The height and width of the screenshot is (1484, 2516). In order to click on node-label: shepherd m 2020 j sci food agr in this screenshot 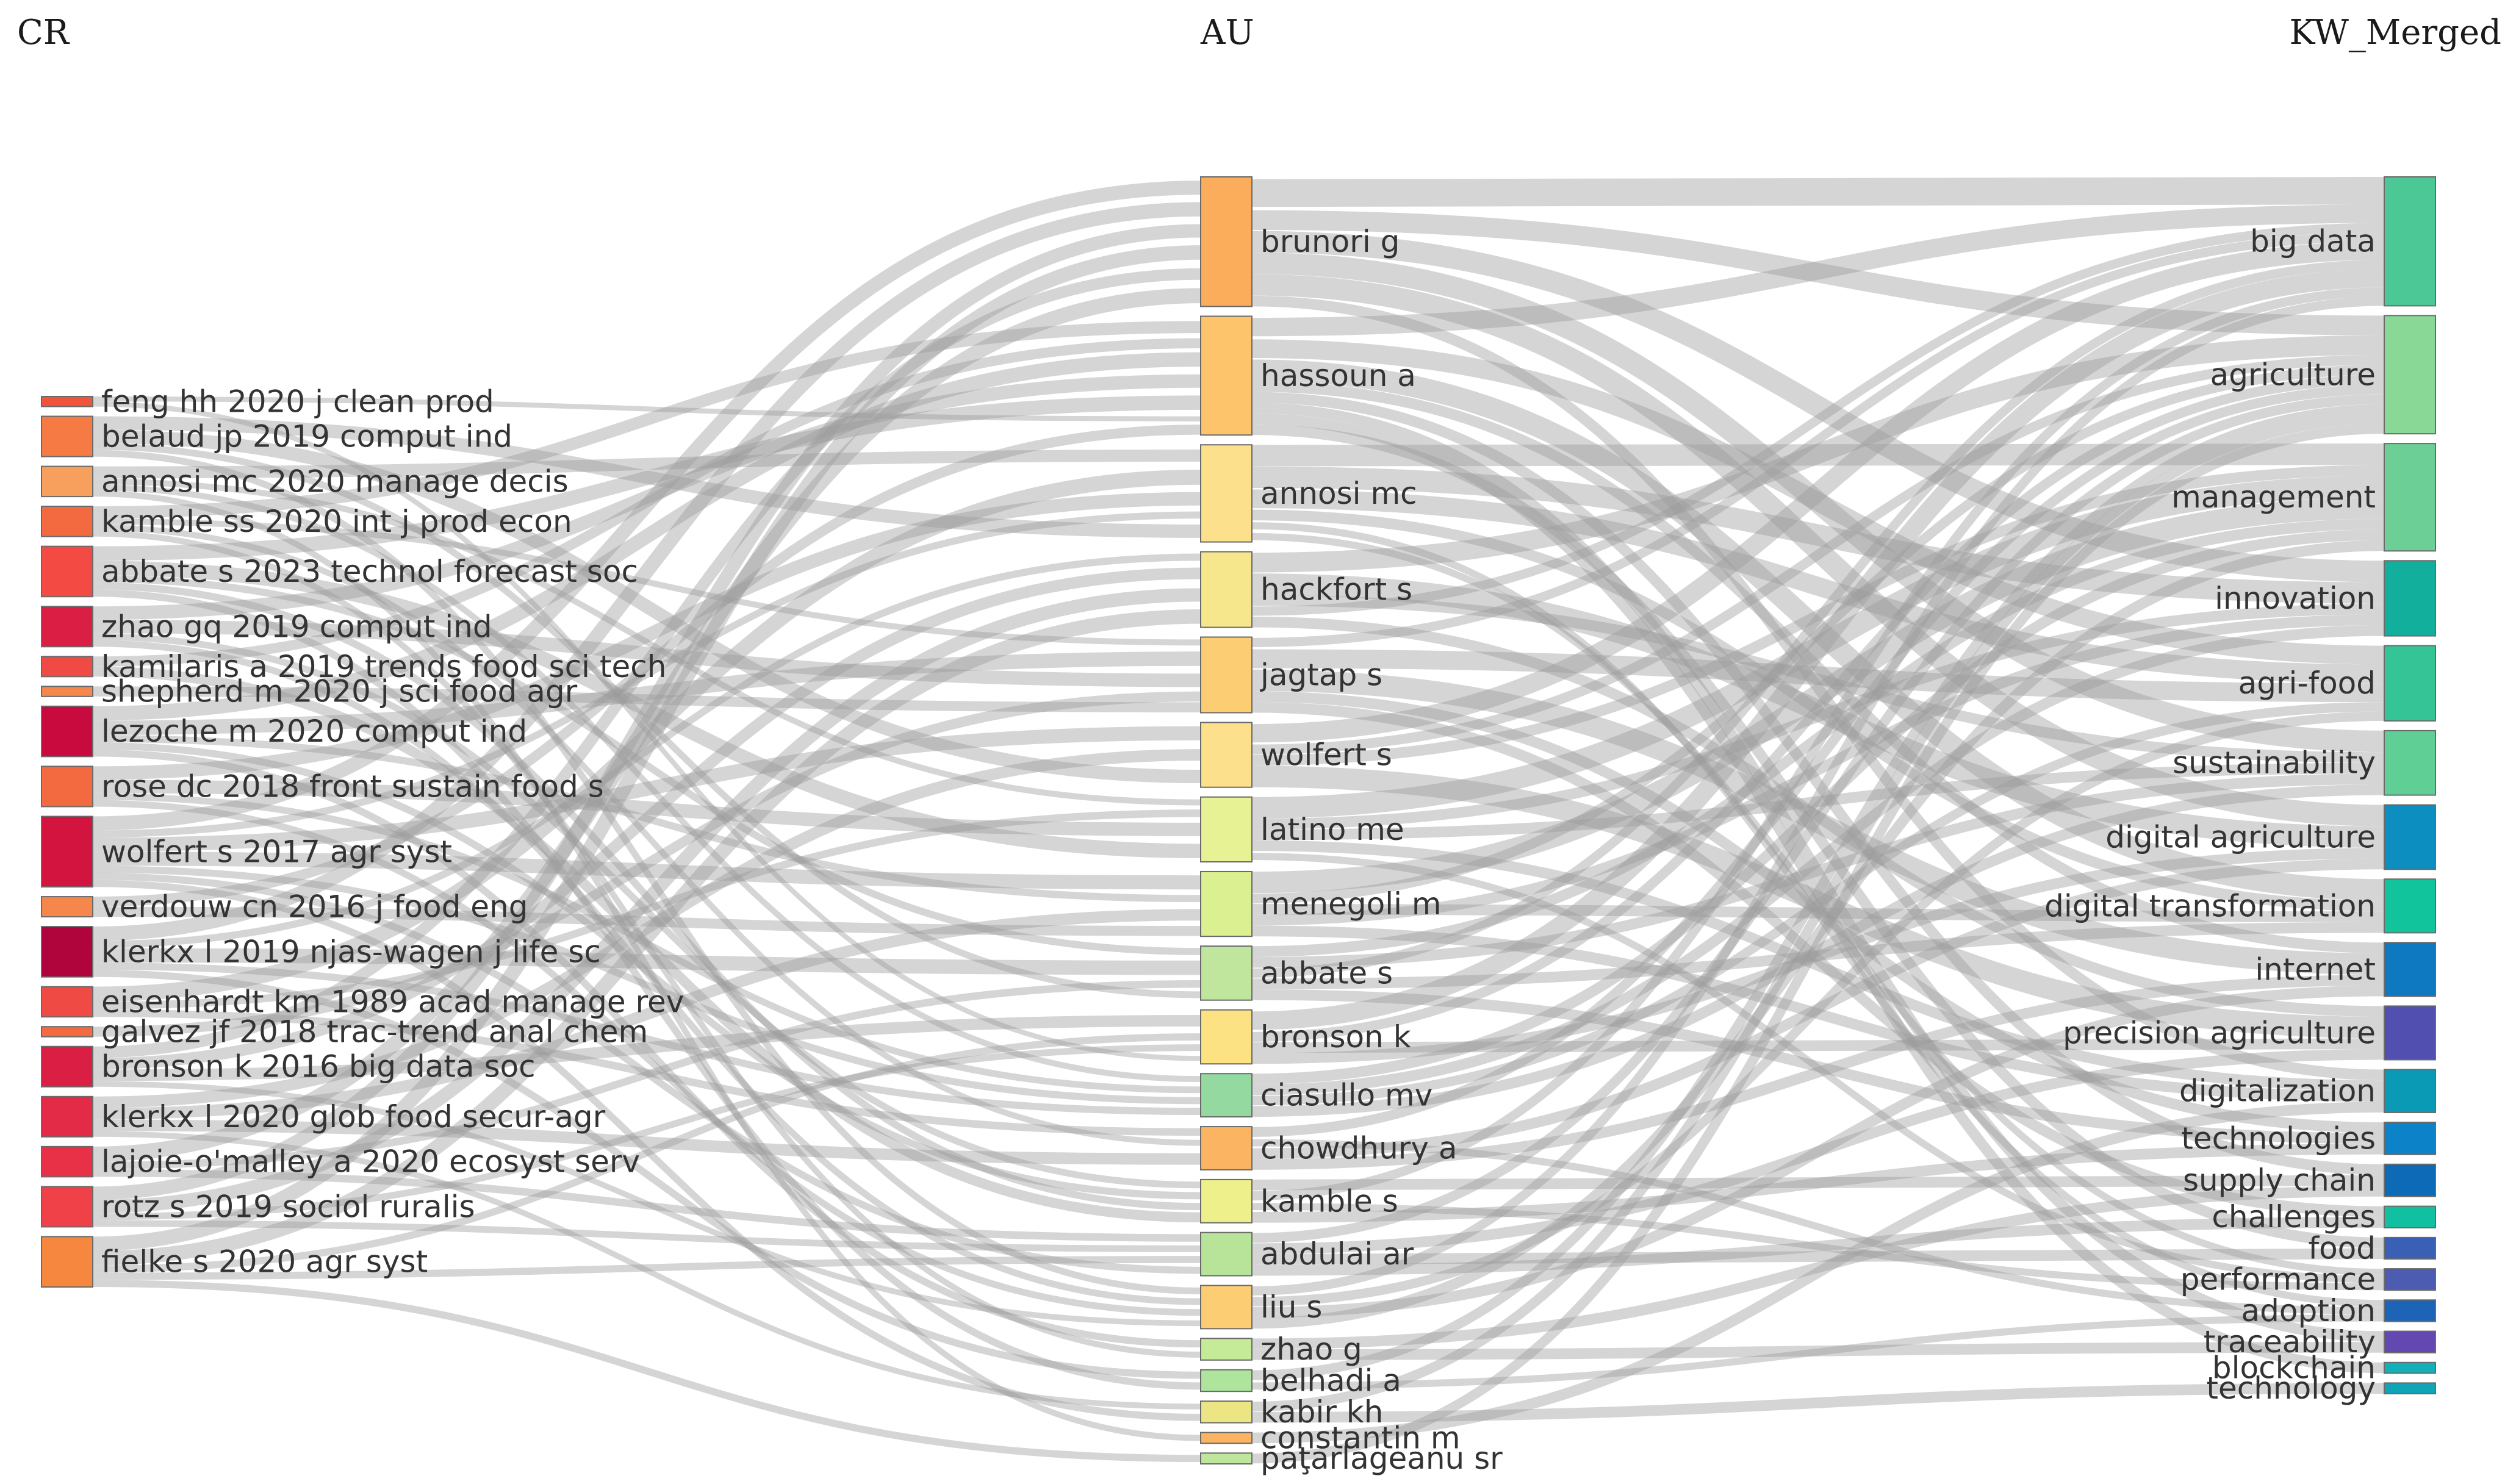, I will do `click(339, 691)`.